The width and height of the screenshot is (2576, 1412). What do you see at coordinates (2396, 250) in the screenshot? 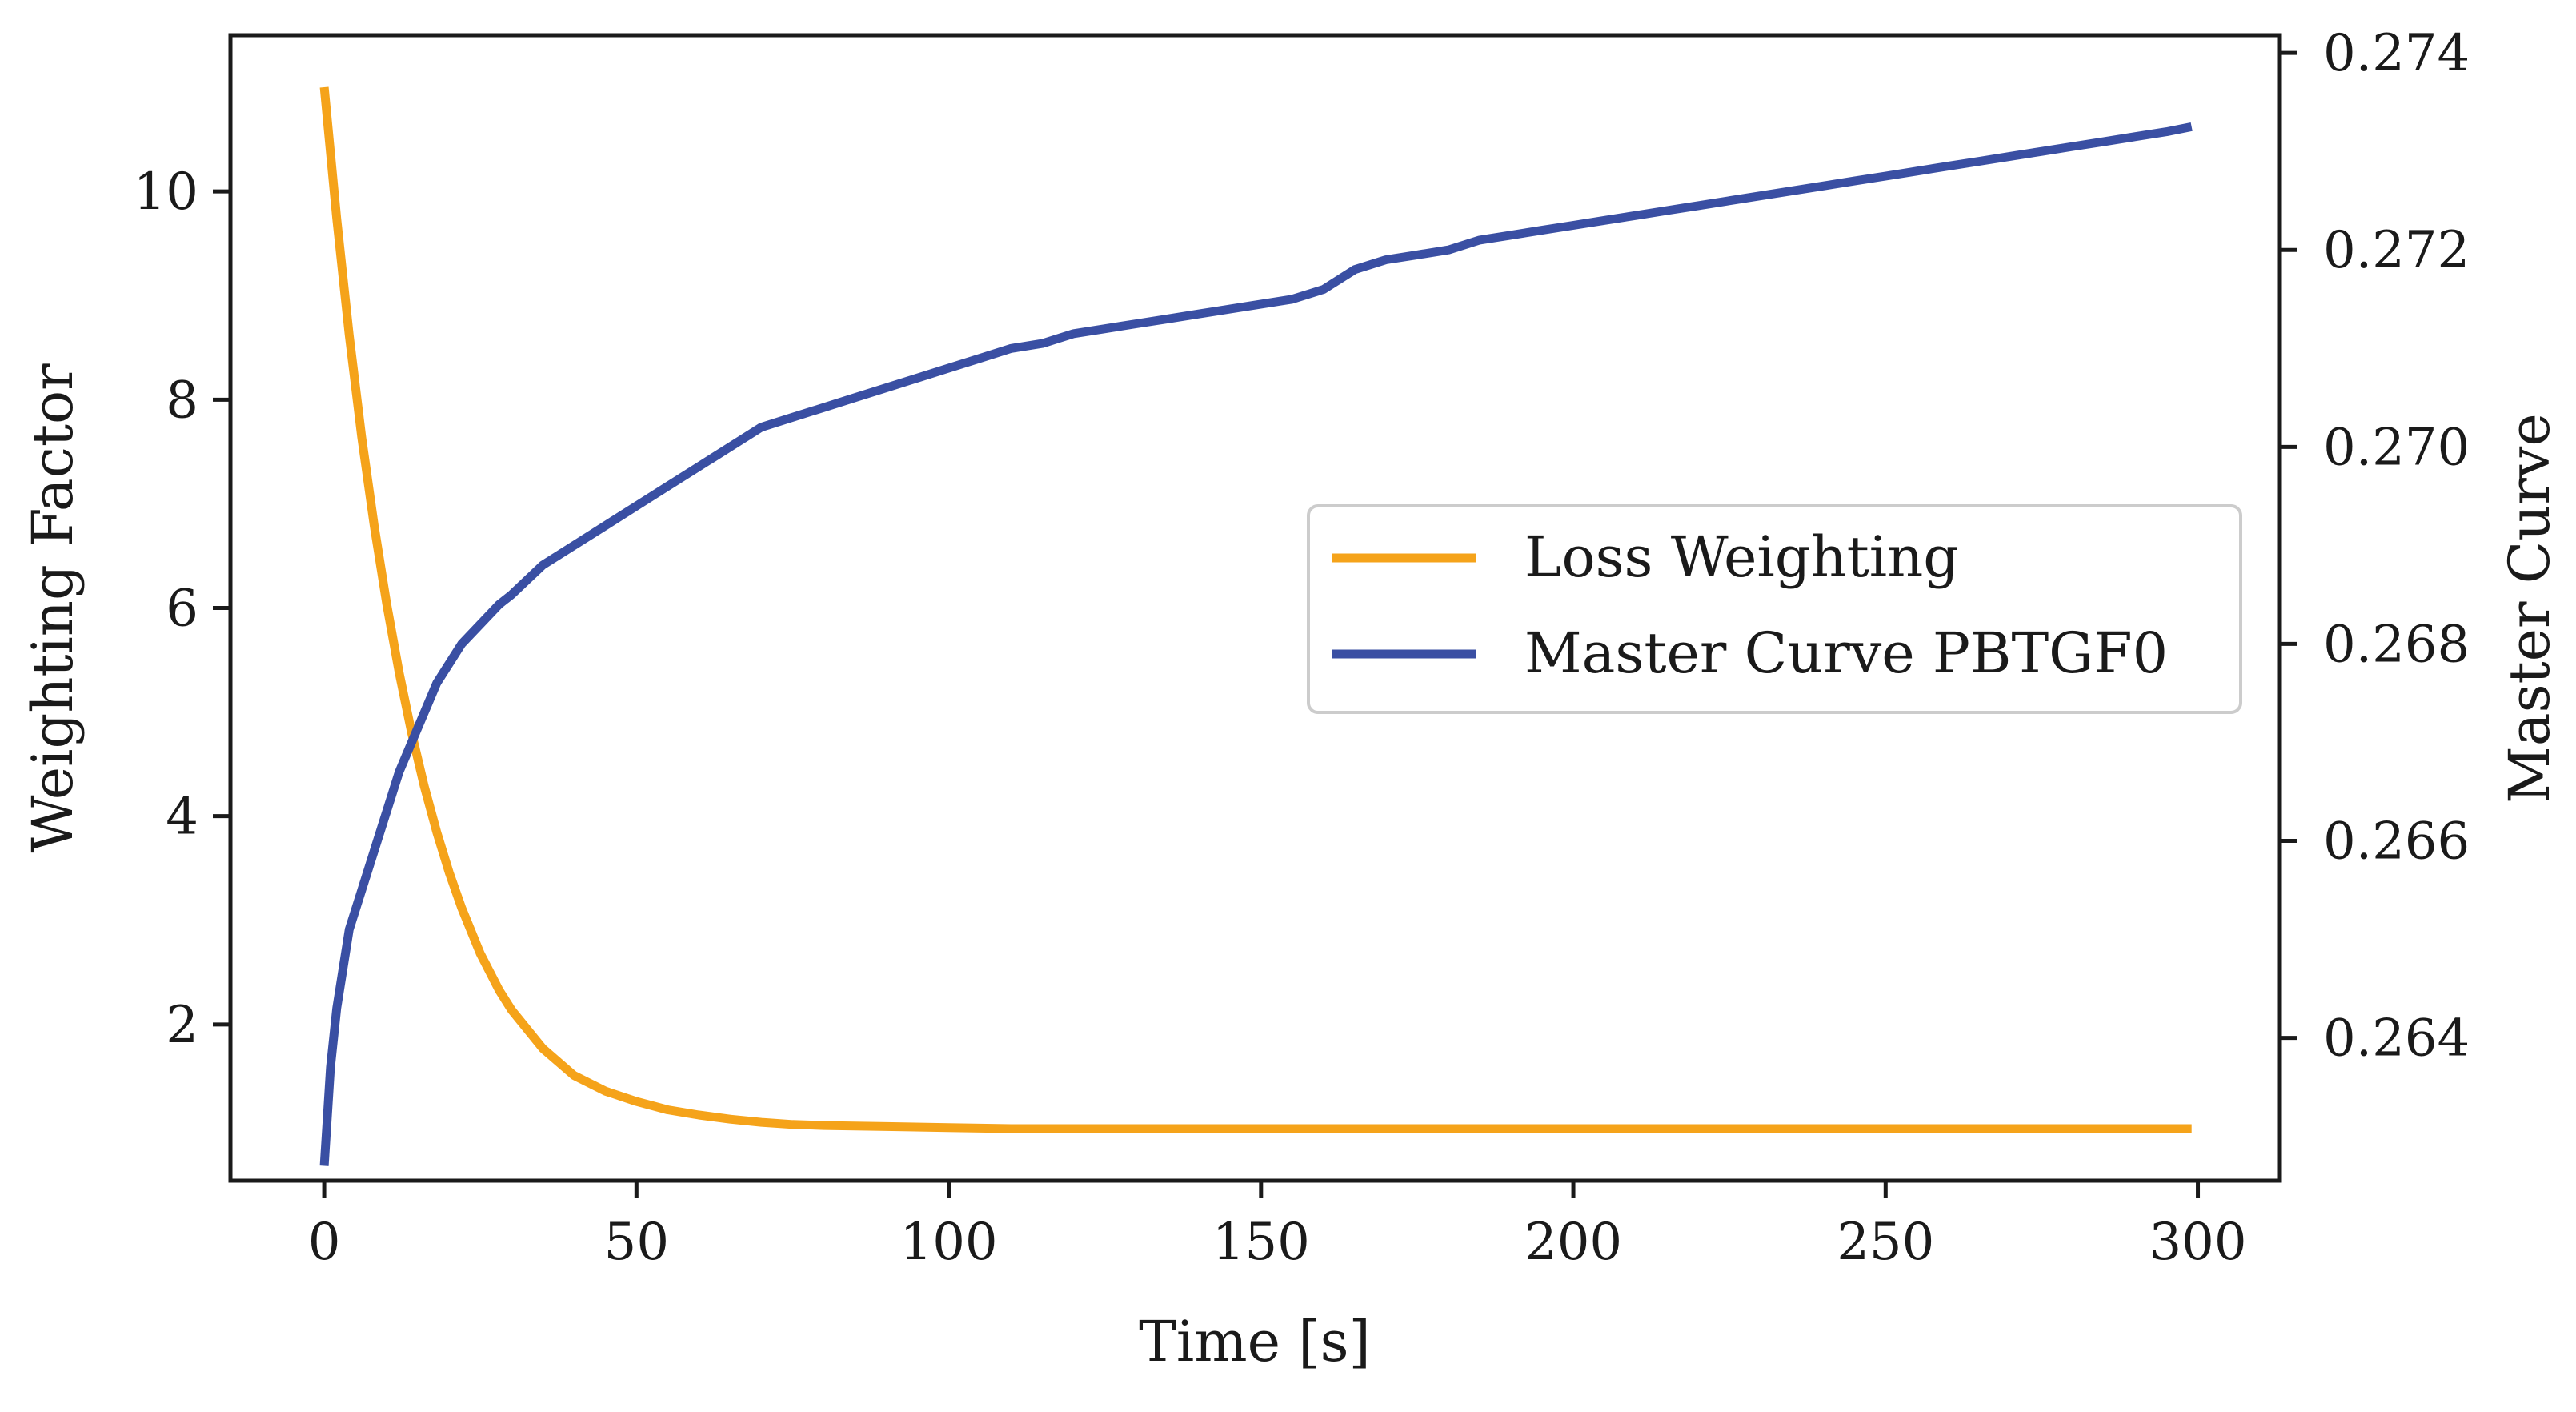
I see `y2-tick-label: 0.272` at bounding box center [2396, 250].